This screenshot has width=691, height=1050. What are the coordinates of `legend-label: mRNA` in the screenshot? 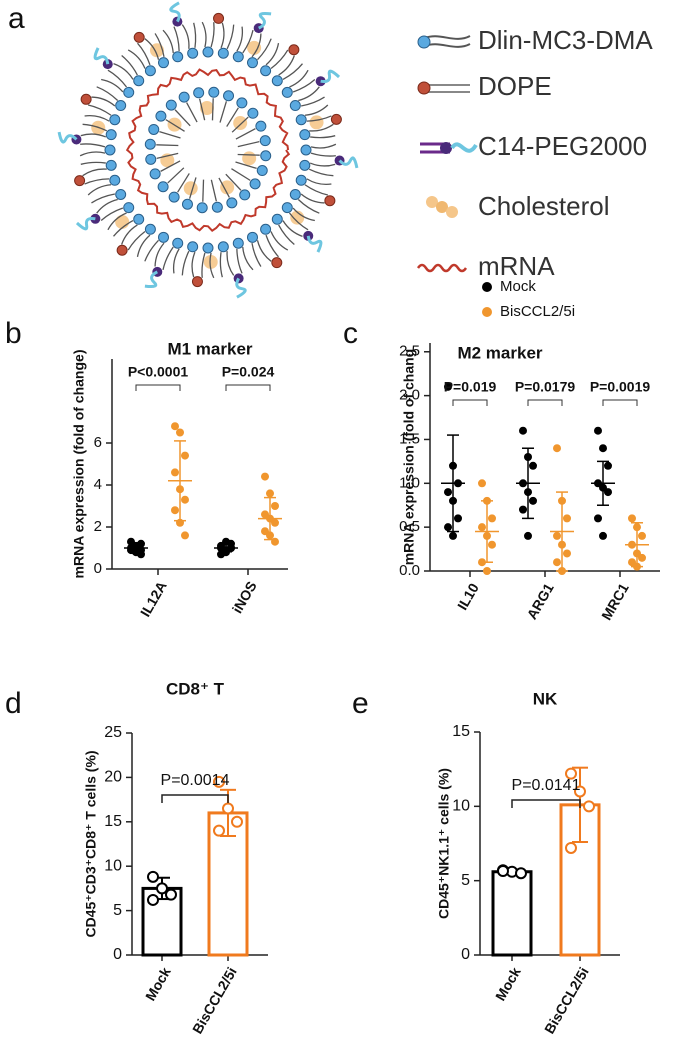 It's located at (516, 266).